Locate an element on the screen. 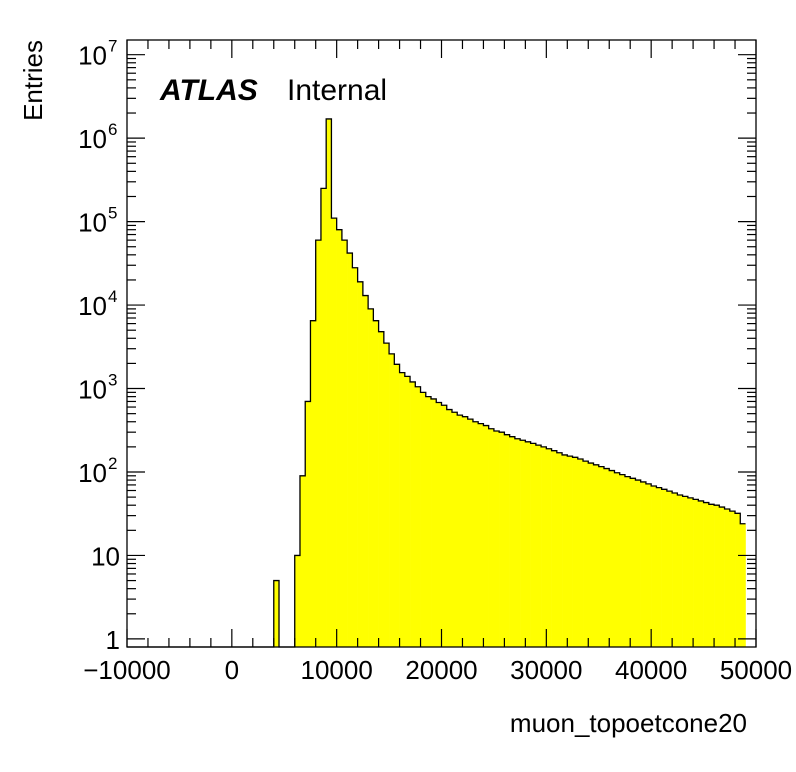 The image size is (796, 772). y-tick-exponent: 4 is located at coordinates (112, 296).